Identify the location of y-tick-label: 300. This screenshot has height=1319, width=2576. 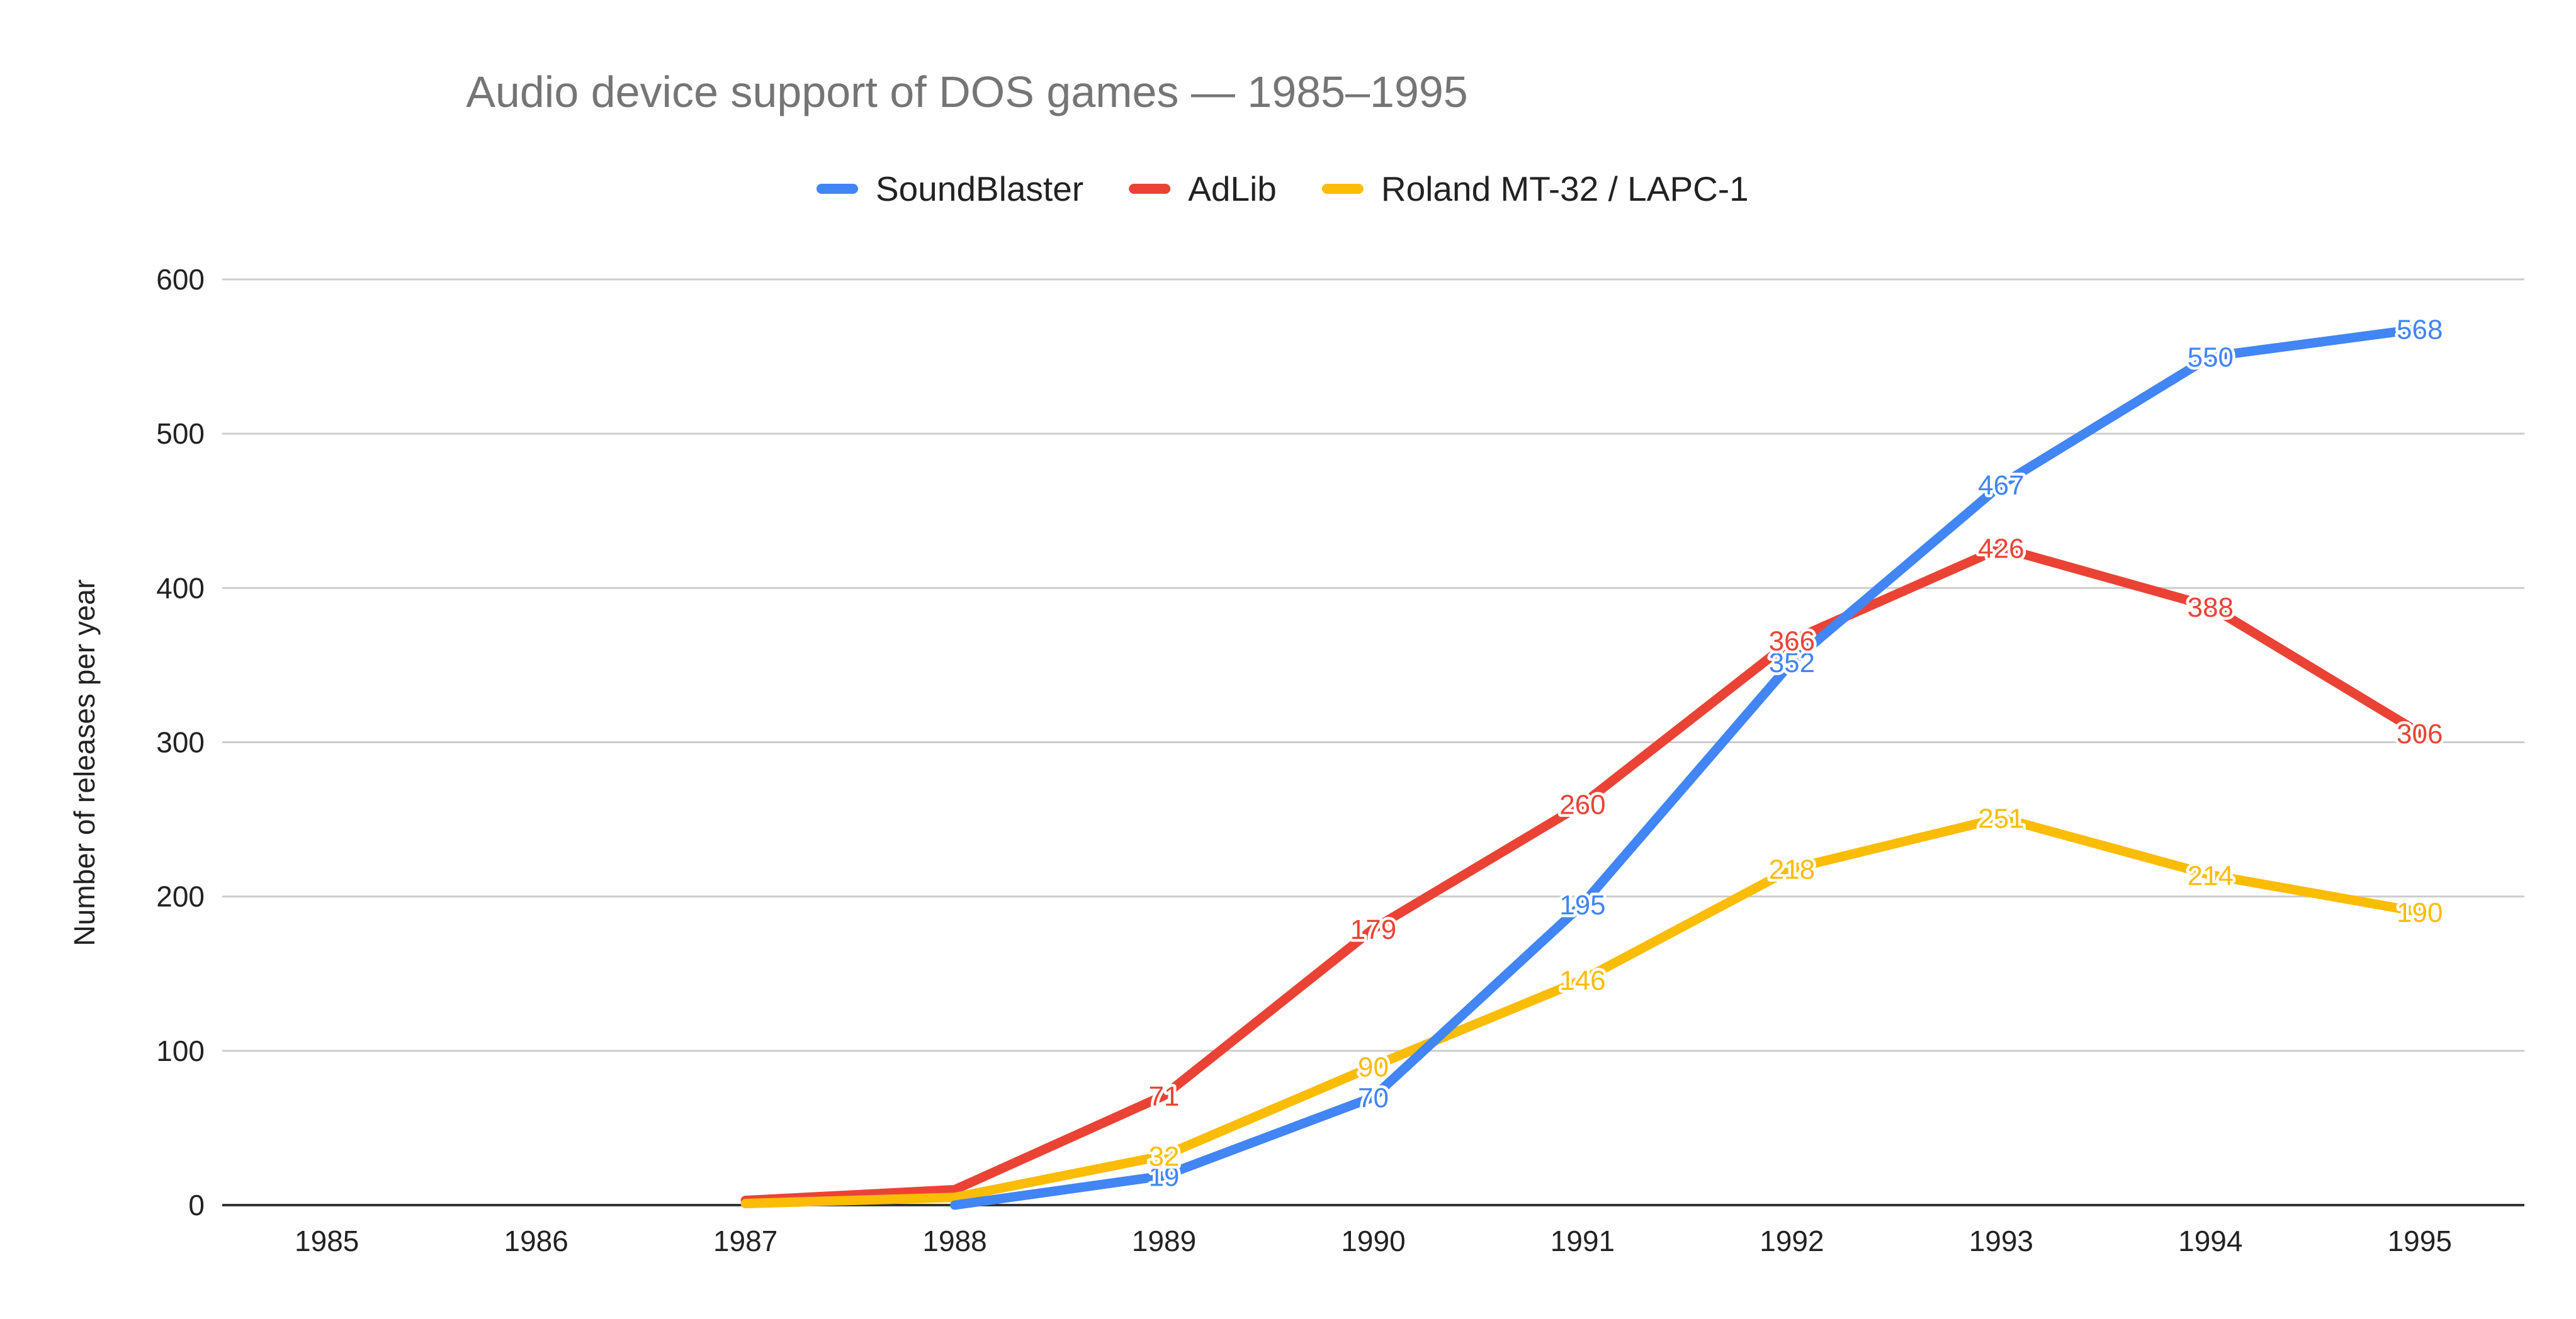
(180, 742).